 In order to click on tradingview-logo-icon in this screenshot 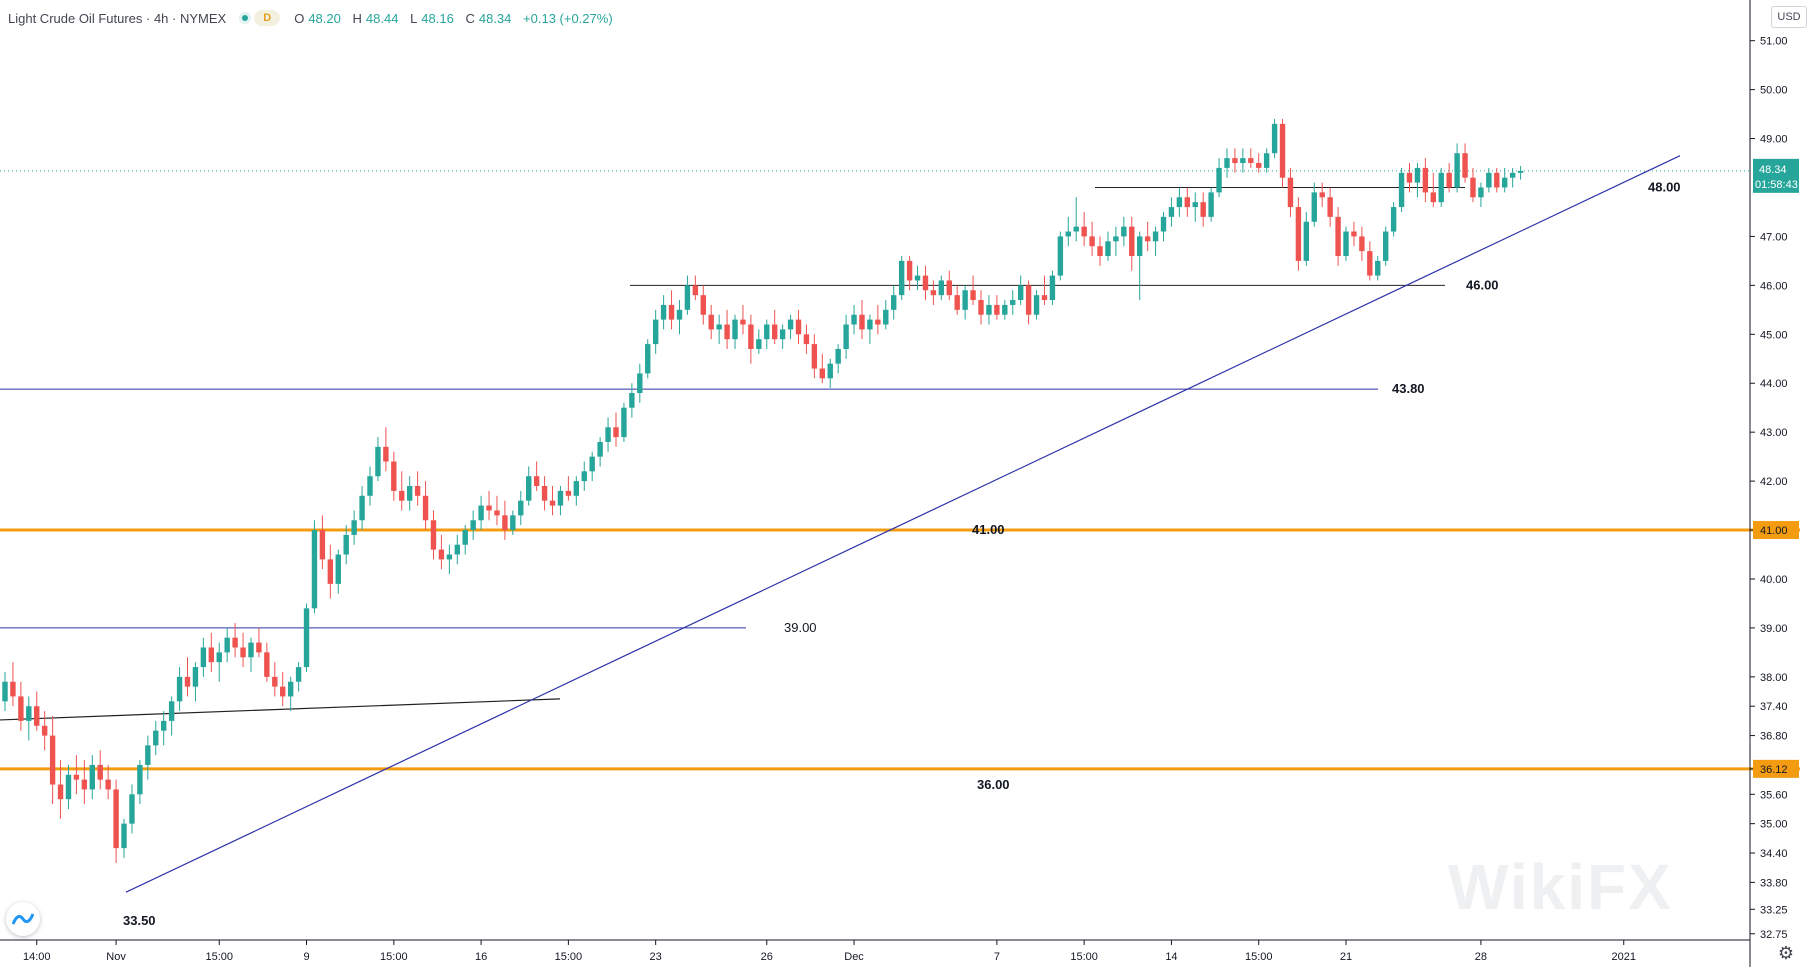, I will do `click(23, 919)`.